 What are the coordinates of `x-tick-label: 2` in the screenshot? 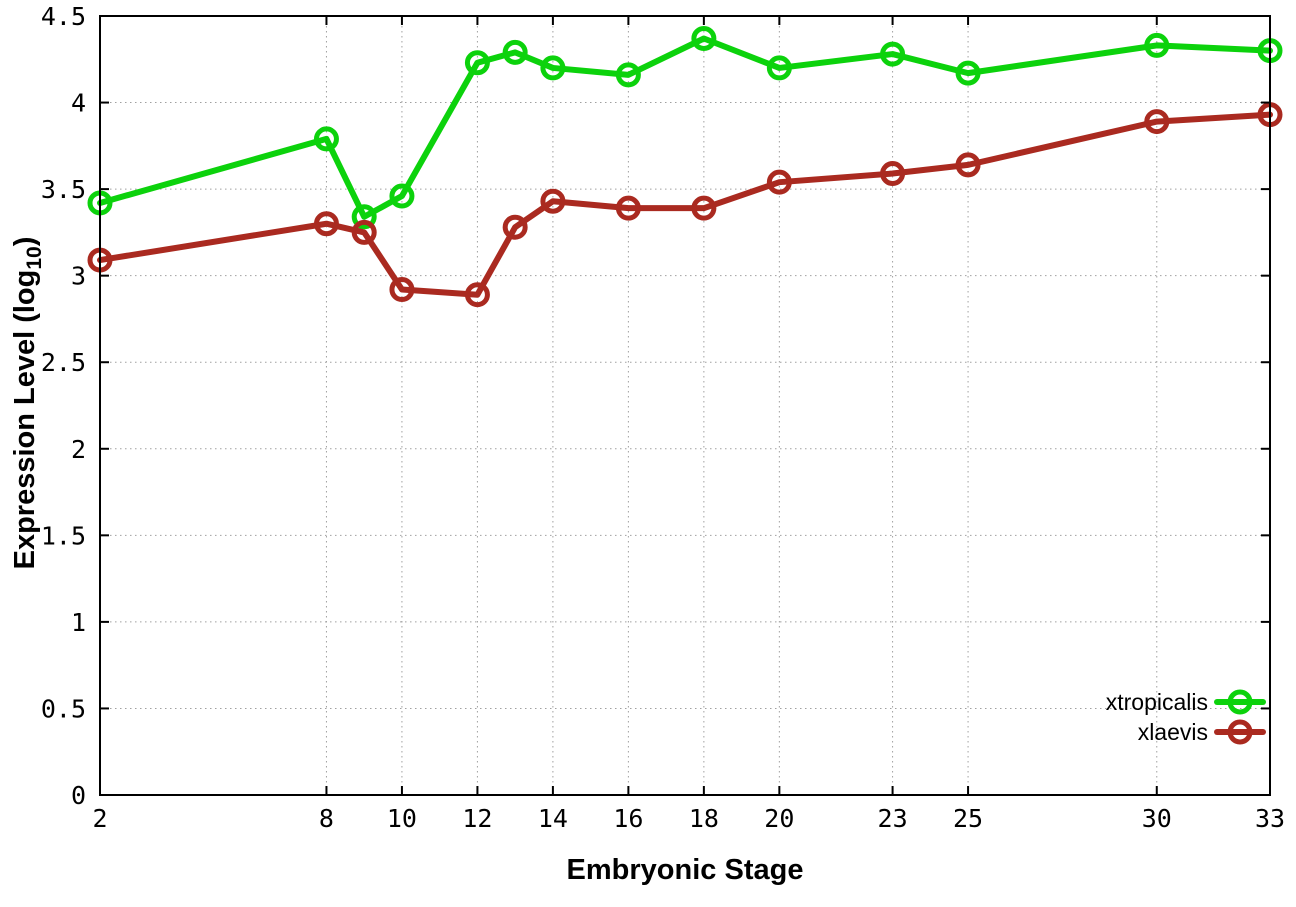 It's located at (99, 818).